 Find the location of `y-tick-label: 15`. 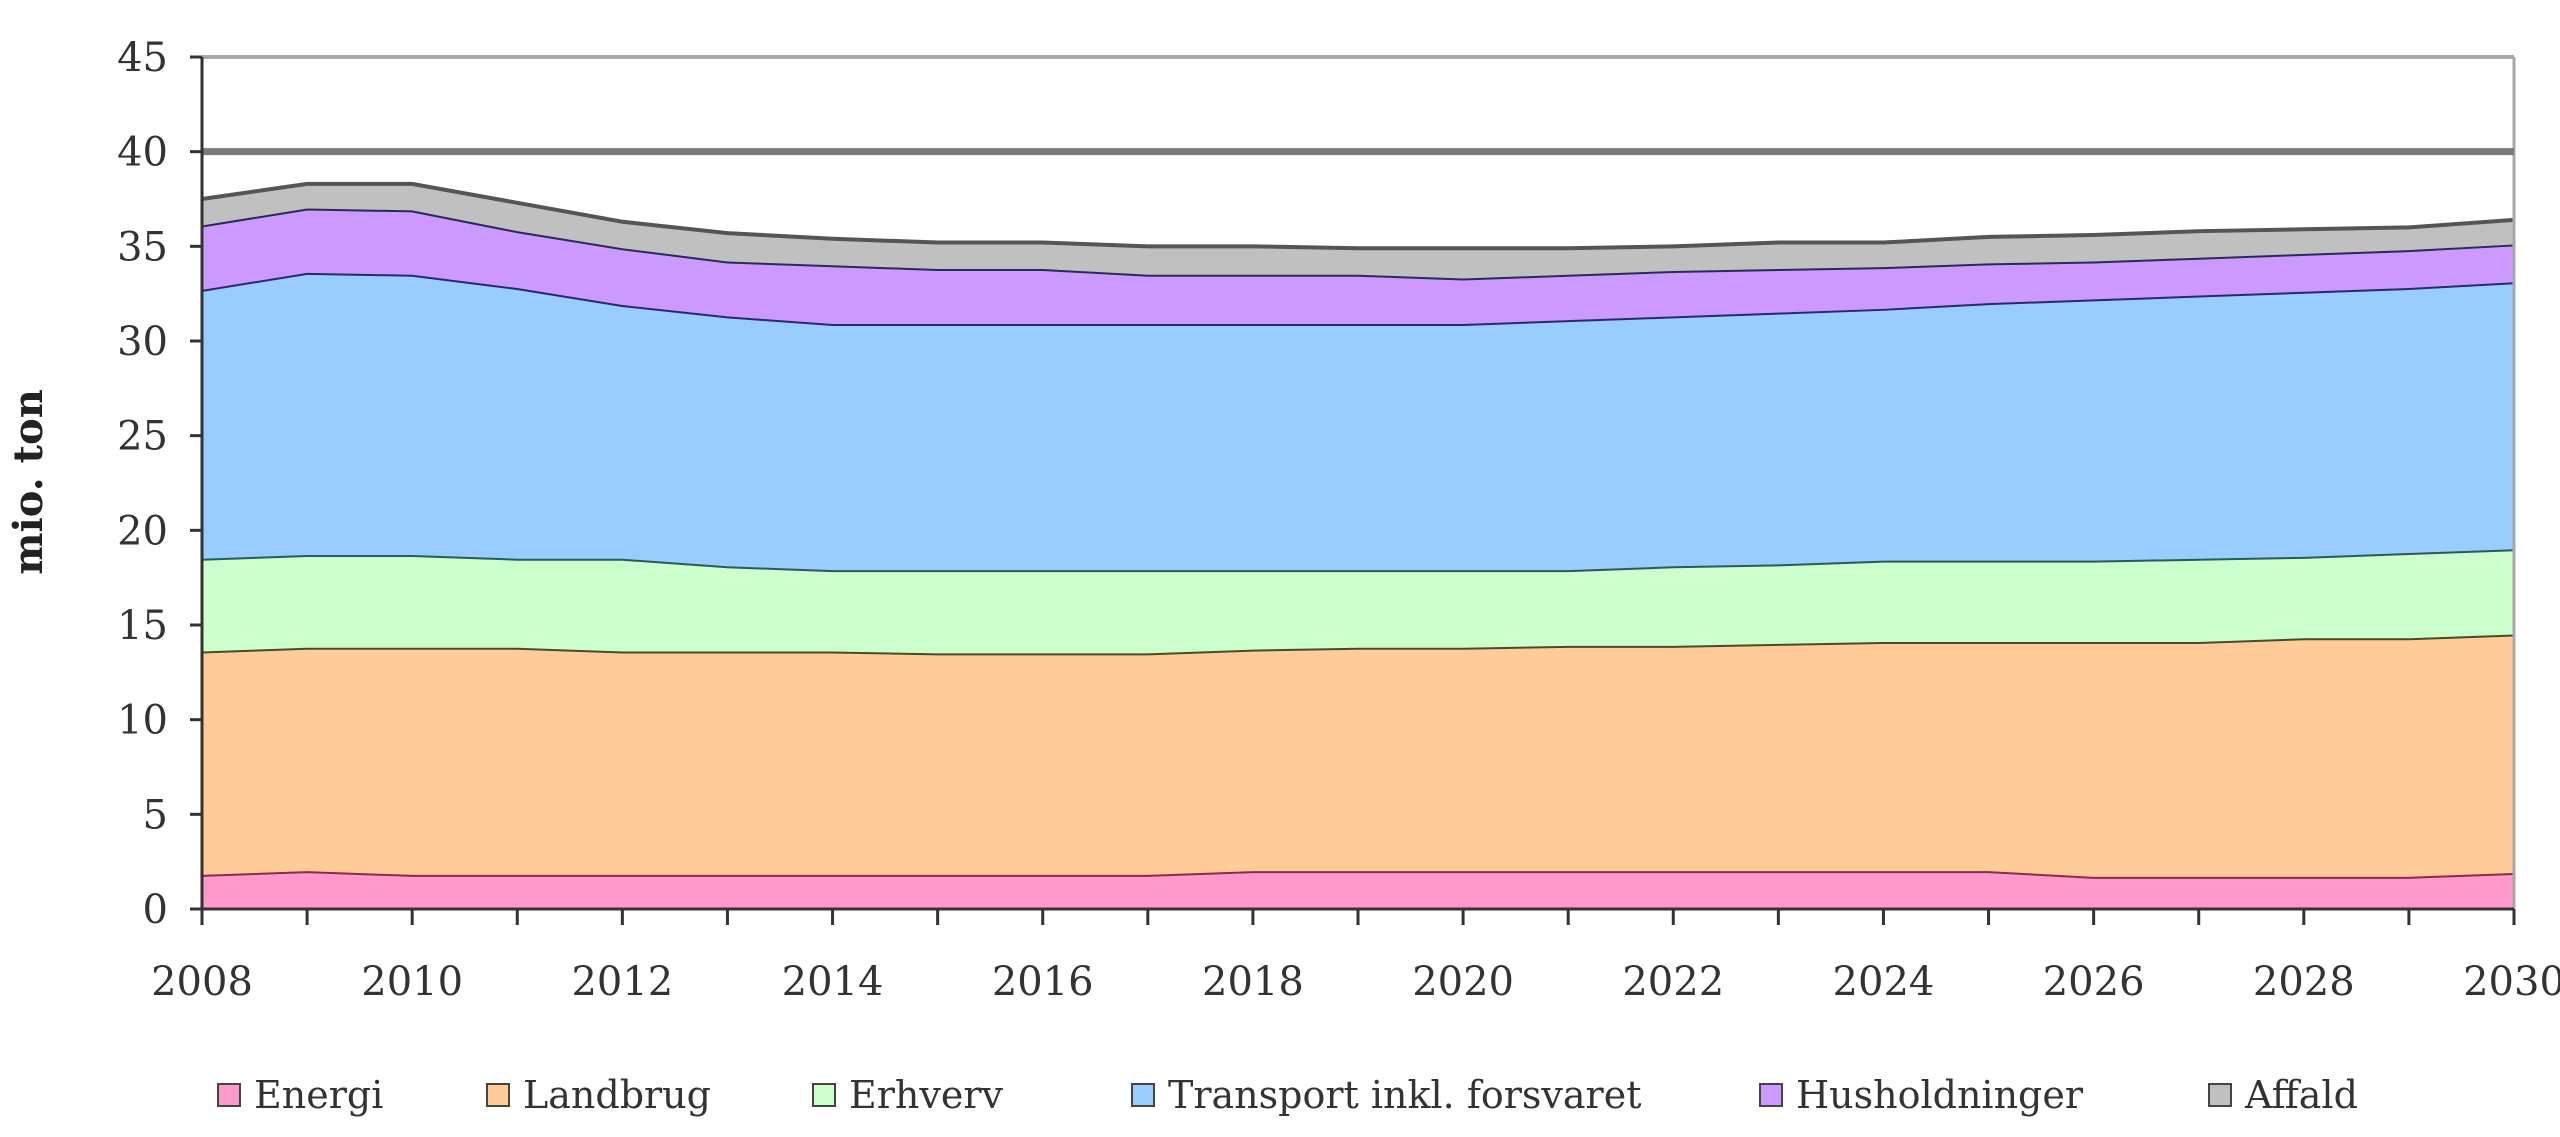

y-tick-label: 15 is located at coordinates (142, 626).